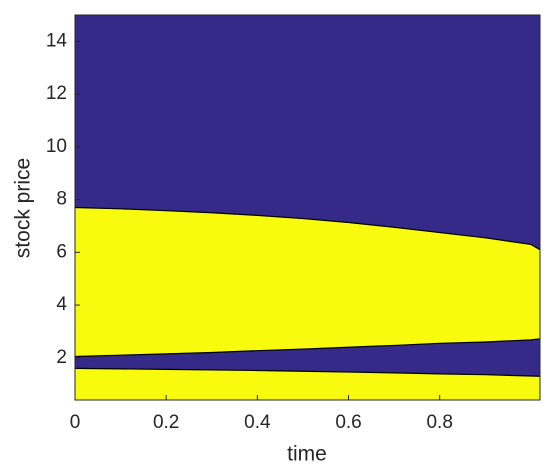 The width and height of the screenshot is (550, 474). What do you see at coordinates (56, 146) in the screenshot?
I see `y-tick-label: 10` at bounding box center [56, 146].